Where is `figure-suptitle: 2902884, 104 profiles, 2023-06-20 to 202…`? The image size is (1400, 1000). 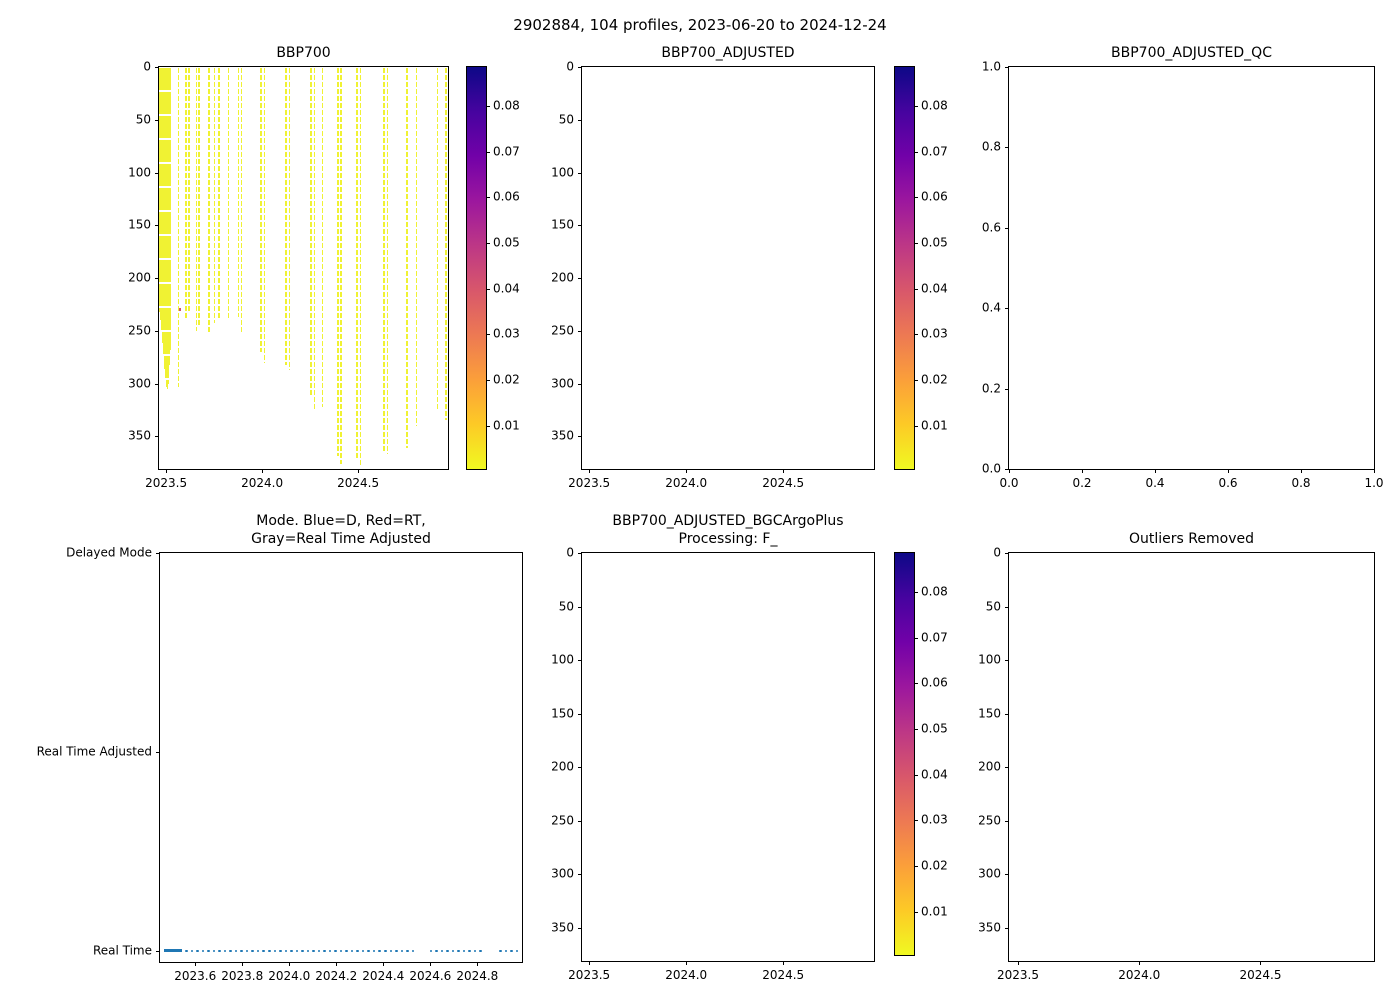 figure-suptitle: 2902884, 104 profiles, 2023-06-20 to 202… is located at coordinates (700, 25).